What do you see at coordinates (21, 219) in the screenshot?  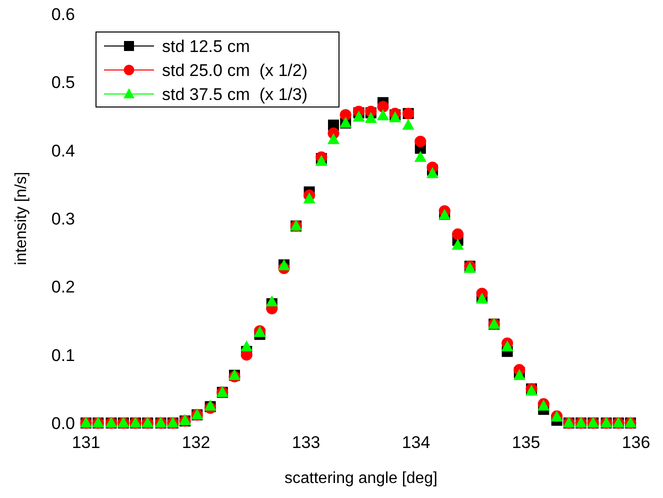 I see `y-axis-title: intensity [n/s]` at bounding box center [21, 219].